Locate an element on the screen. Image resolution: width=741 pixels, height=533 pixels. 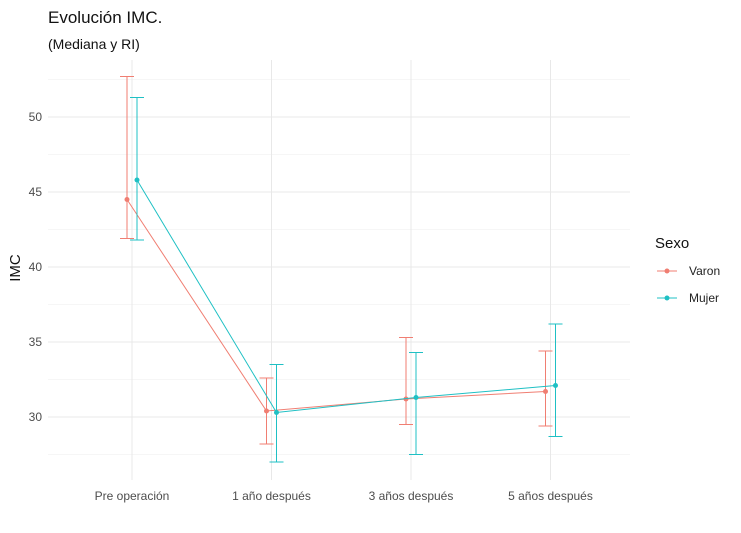
y-tick-label: 30 is located at coordinates (36, 417).